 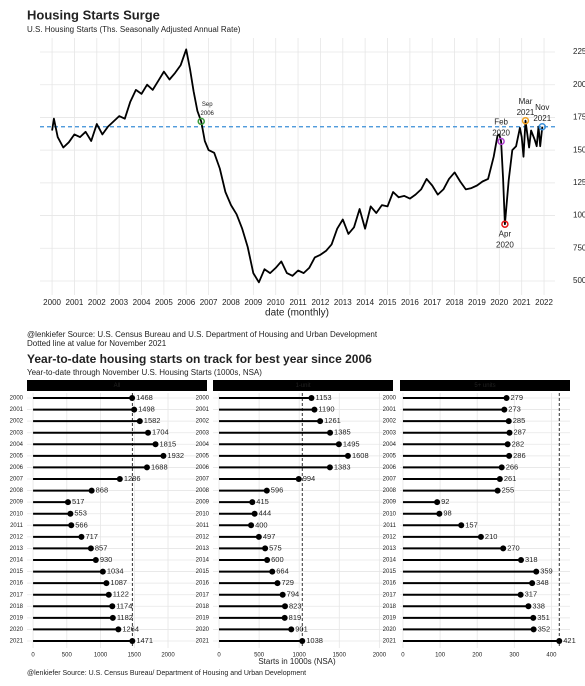 What do you see at coordinates (253, 302) in the screenshot?
I see `x-tick-label: 2009` at bounding box center [253, 302].